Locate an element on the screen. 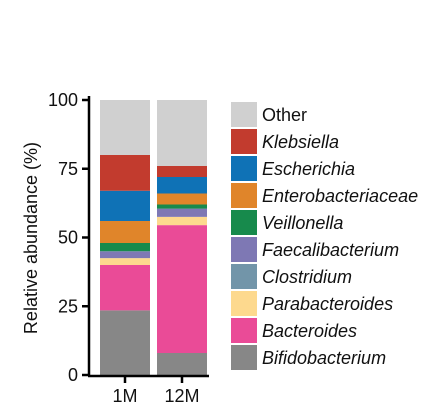 This screenshot has height=420, width=441. legend-label: Faecalibacterium is located at coordinates (330, 250).